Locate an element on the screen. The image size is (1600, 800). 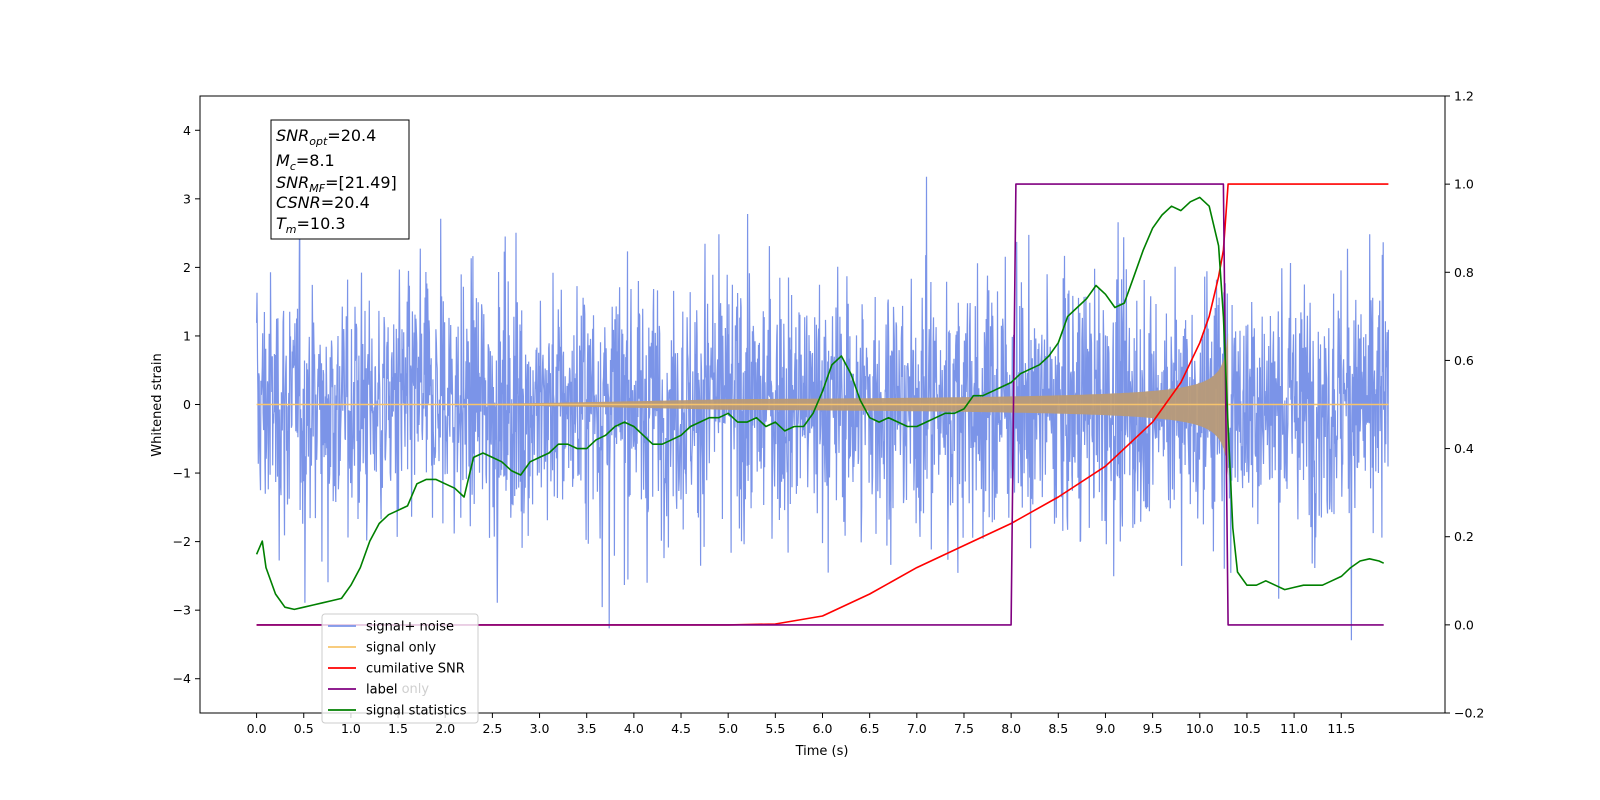
y-left-tick-label: 0 is located at coordinates (187, 404).